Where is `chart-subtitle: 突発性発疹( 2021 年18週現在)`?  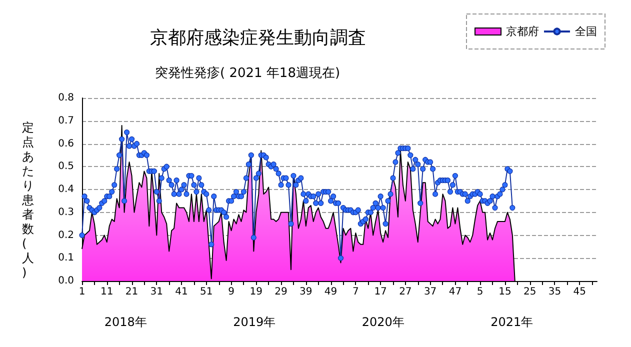
chart-subtitle: 突発性発疹( 2021 年18週現在) is located at coordinates (247, 73).